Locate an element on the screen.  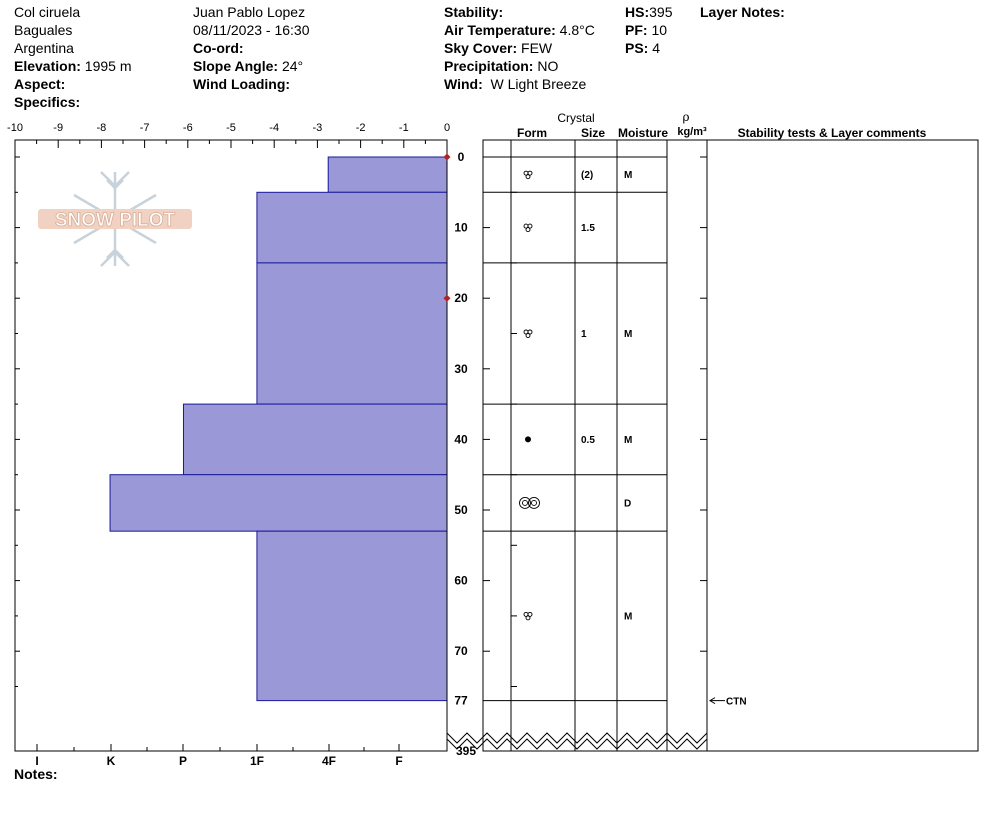
density-header: kg/m³ is located at coordinates (692, 132).